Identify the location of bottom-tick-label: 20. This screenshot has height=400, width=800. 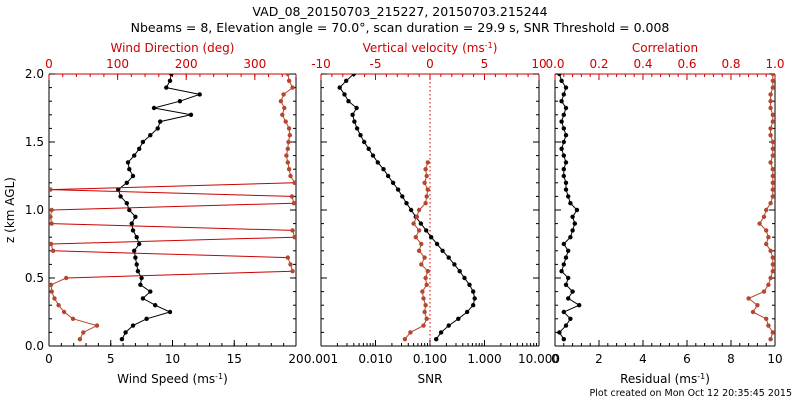
(295, 359).